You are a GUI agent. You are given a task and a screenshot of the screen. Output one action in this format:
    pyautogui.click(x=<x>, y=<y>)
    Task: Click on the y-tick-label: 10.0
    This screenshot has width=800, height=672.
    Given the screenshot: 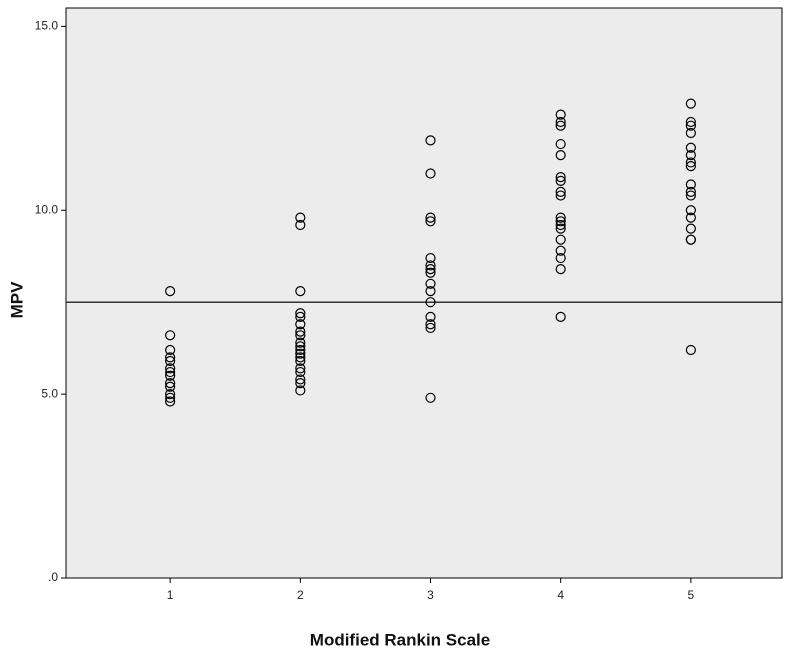 What is the action you would take?
    pyautogui.click(x=47, y=209)
    